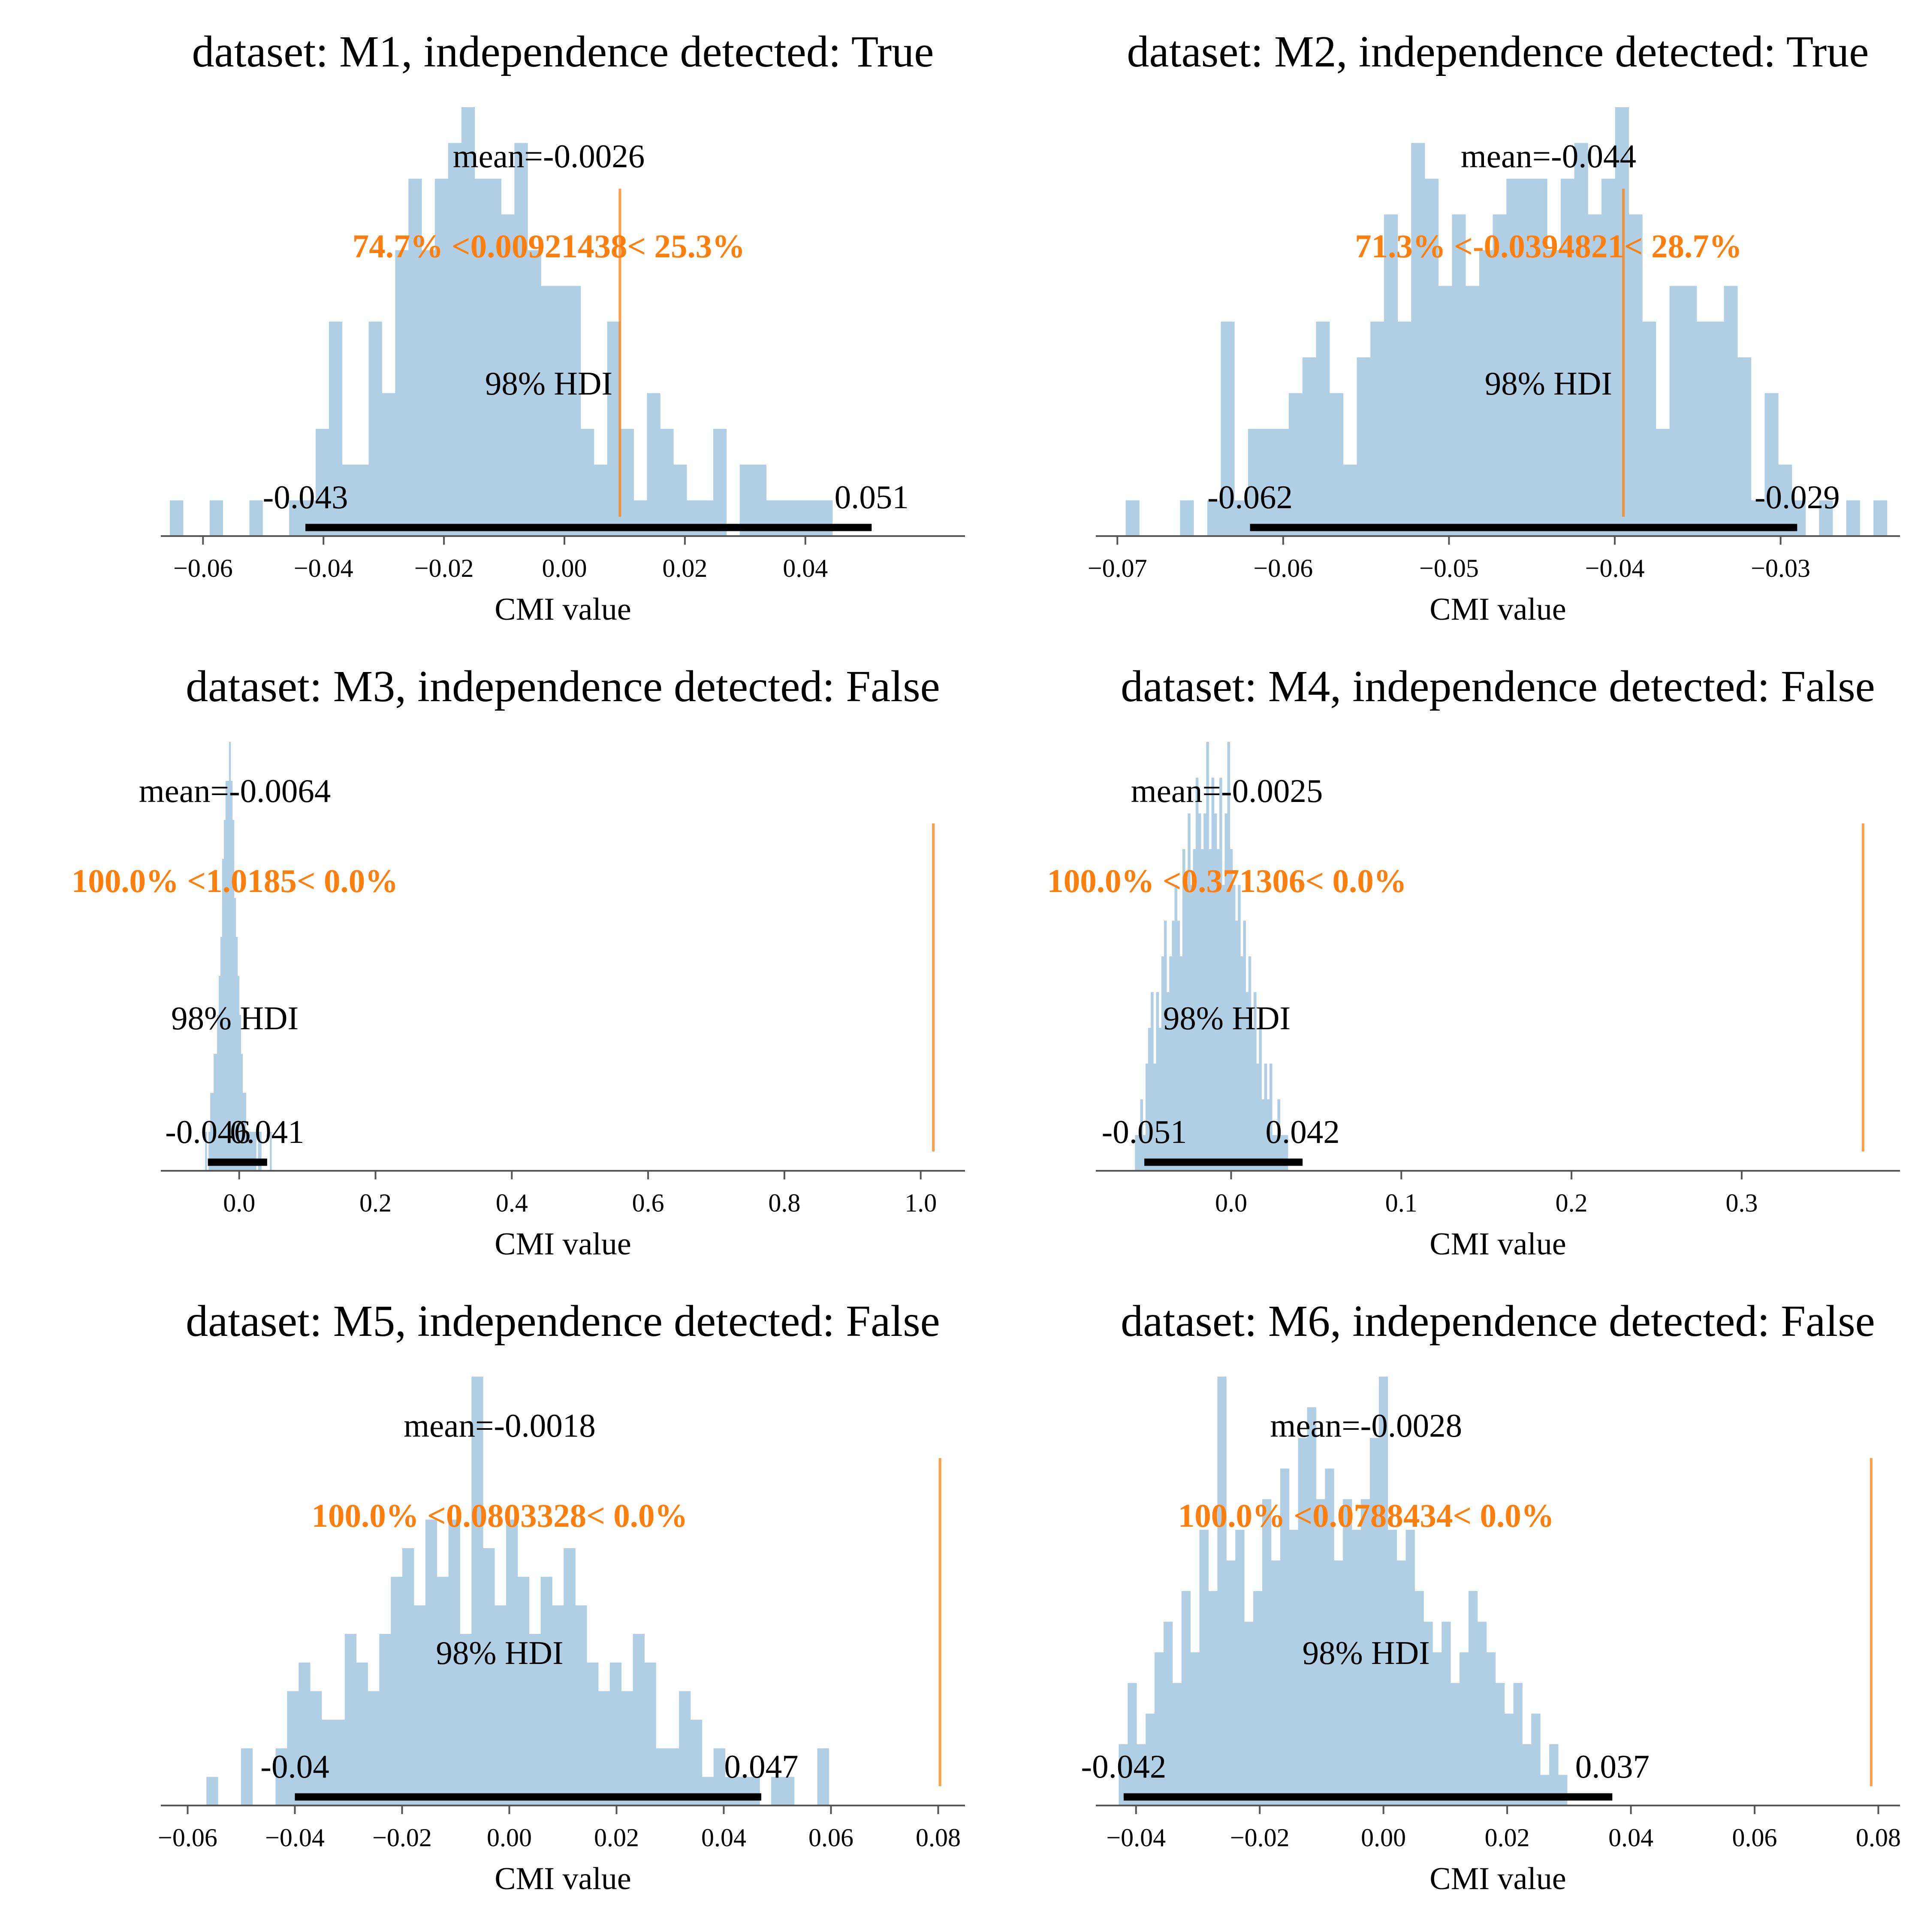 The image size is (1930, 1932). What do you see at coordinates (305, 497) in the screenshot?
I see `hdi-low-label: -0.043` at bounding box center [305, 497].